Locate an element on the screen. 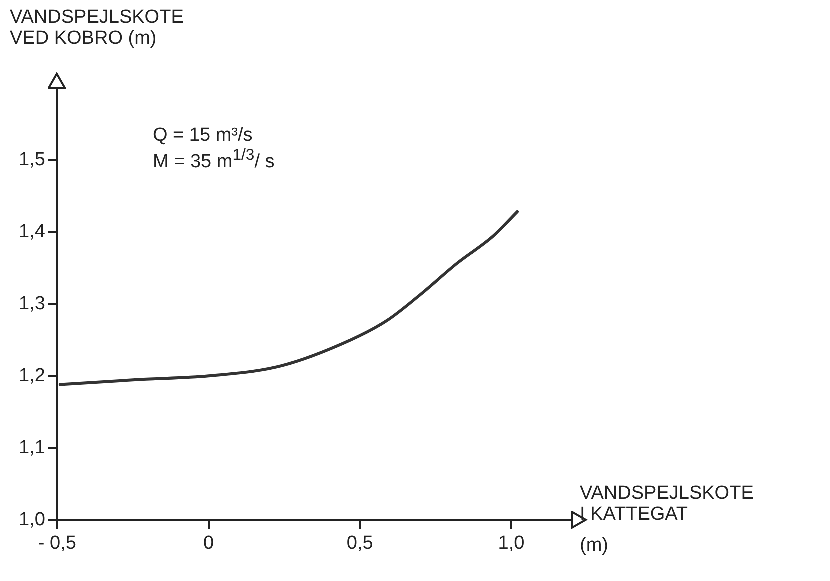 Image resolution: width=830 pixels, height=581 pixels. x-tick-label: 1,0 is located at coordinates (511, 543).